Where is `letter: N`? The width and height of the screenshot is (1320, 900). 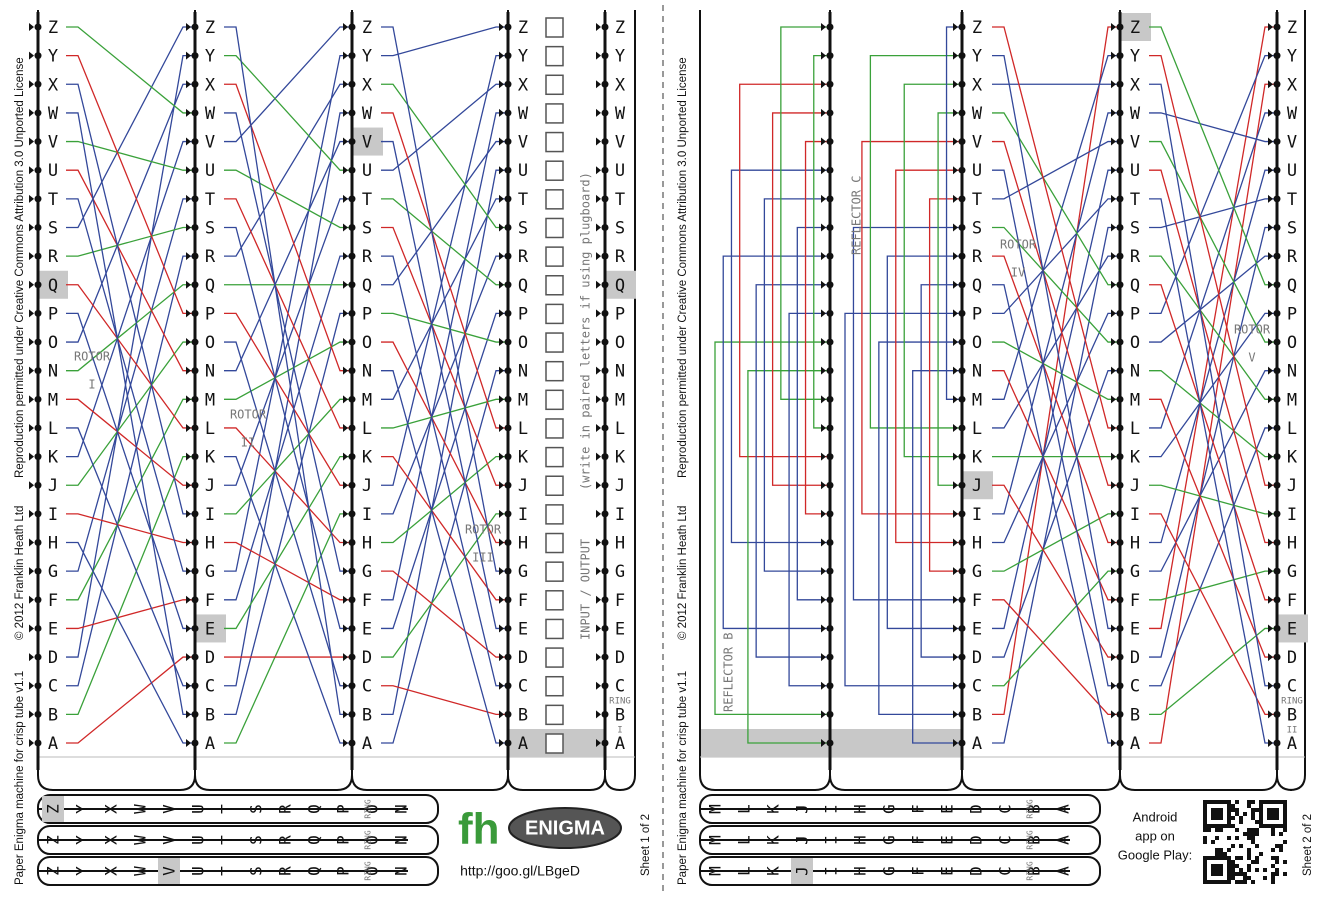
letter: N is located at coordinates (210, 372).